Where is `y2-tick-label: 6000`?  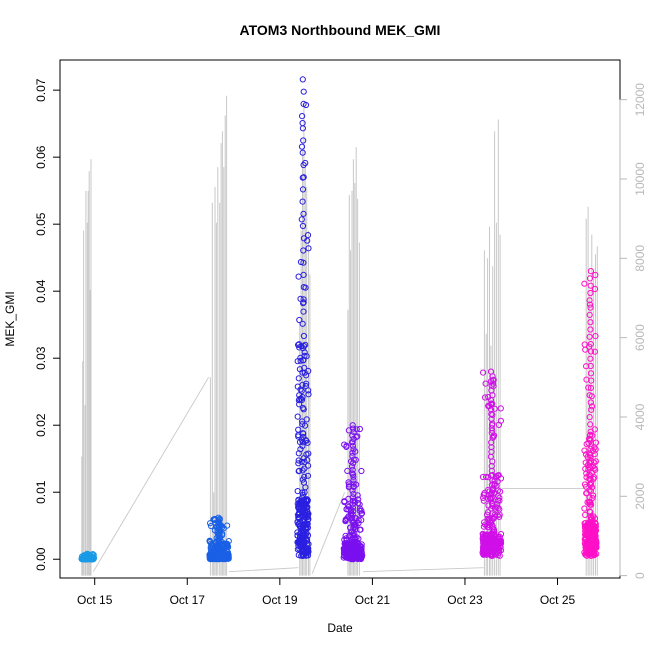 y2-tick-label: 6000 is located at coordinates (640, 337).